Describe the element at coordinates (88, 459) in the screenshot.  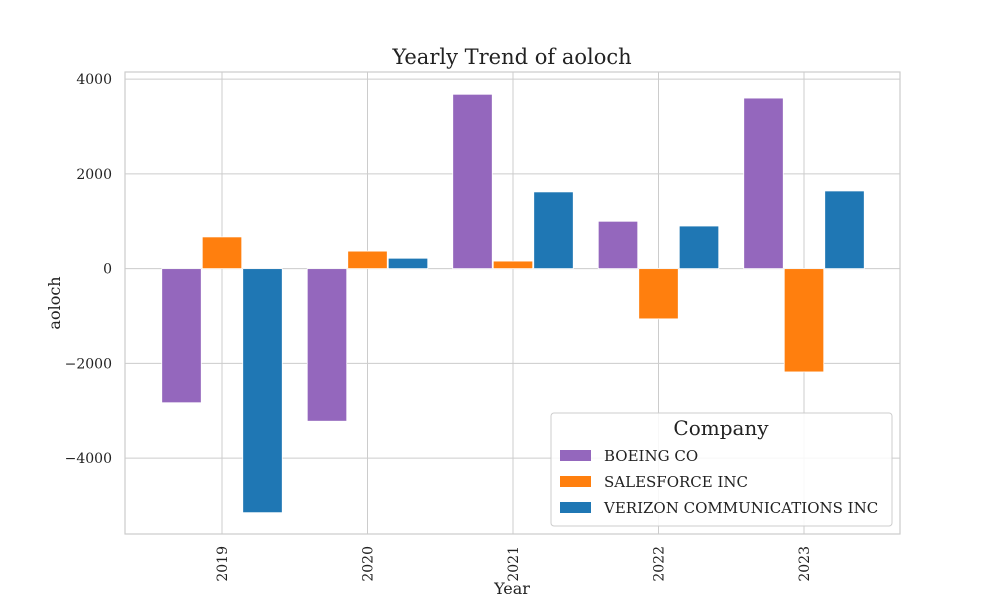
I see `y-tick-label: −4000` at that location.